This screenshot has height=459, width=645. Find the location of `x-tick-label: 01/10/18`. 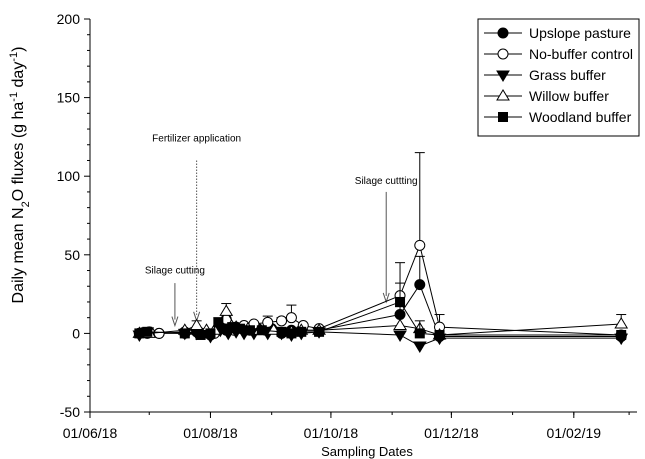

x-tick-label: 01/10/18 is located at coordinates (331, 433).